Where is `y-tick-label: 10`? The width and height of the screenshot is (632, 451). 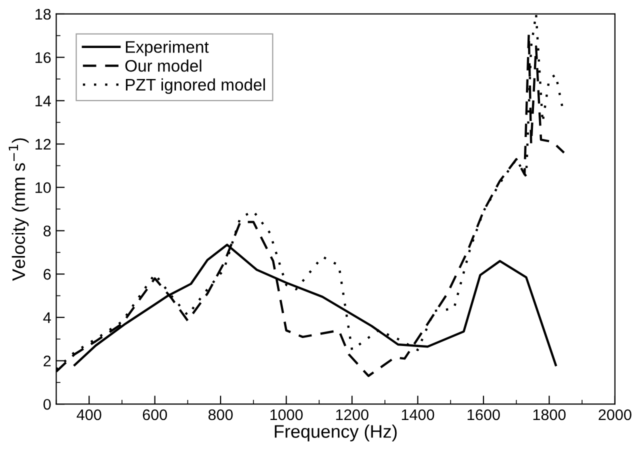
y-tick-label: 10 is located at coordinates (43, 188).